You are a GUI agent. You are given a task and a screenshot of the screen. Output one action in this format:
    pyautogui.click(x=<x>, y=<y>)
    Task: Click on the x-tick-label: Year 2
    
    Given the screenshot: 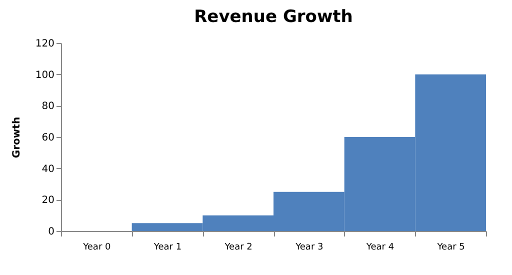 What is the action you would take?
    pyautogui.click(x=238, y=247)
    